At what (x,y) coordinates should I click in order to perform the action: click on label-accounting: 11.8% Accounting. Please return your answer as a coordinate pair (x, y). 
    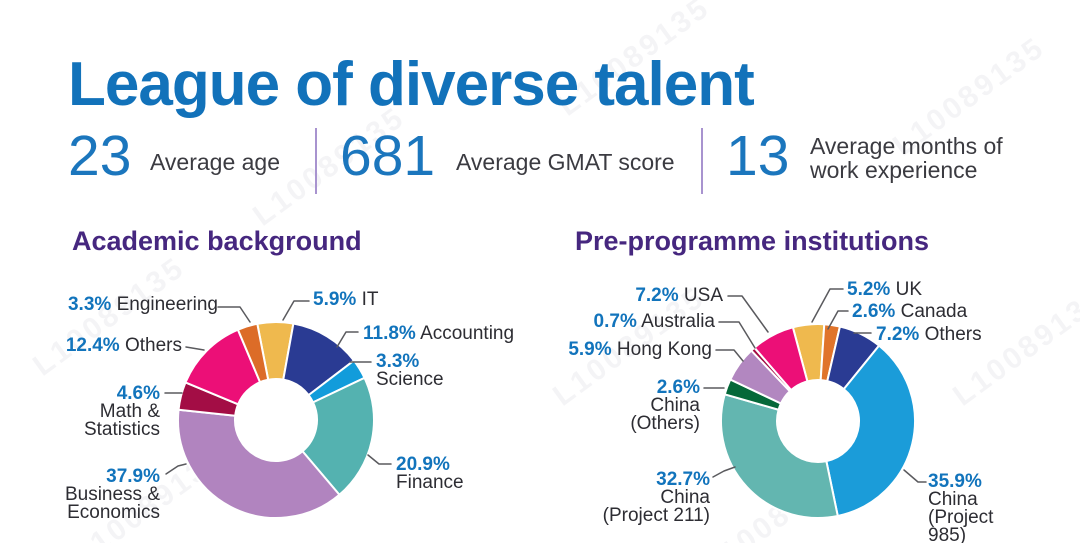
    Looking at the image, I should click on (439, 333).